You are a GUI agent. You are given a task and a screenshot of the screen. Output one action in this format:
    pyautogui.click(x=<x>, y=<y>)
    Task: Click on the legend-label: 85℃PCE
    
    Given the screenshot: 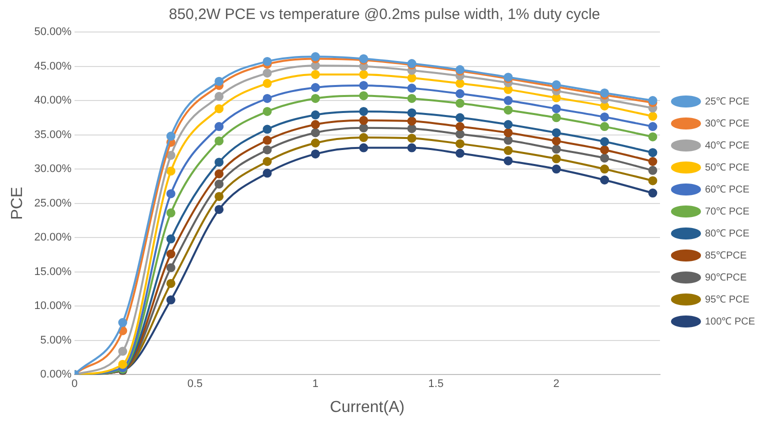 What is the action you would take?
    pyautogui.click(x=725, y=256)
    